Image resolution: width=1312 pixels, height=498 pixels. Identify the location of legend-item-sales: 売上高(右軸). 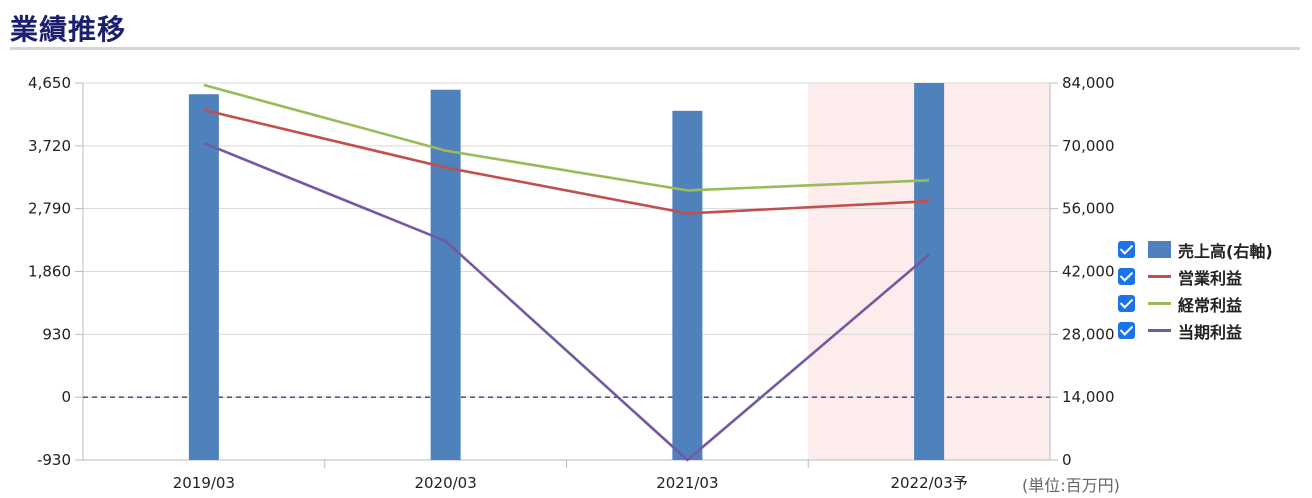
(1195, 249).